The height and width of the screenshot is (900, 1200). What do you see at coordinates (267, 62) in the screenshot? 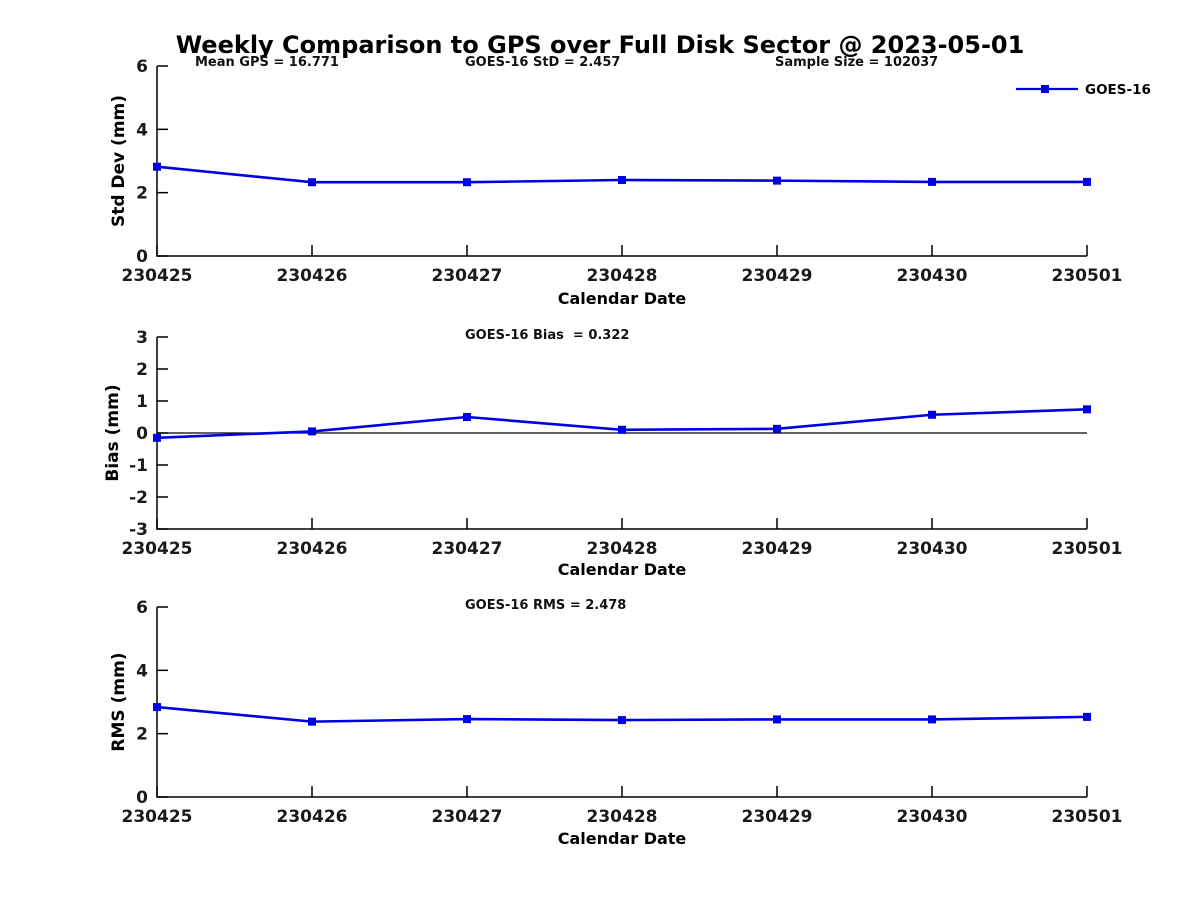
I see `annotation-mean-gps: Mean GPS = 16.771` at bounding box center [267, 62].